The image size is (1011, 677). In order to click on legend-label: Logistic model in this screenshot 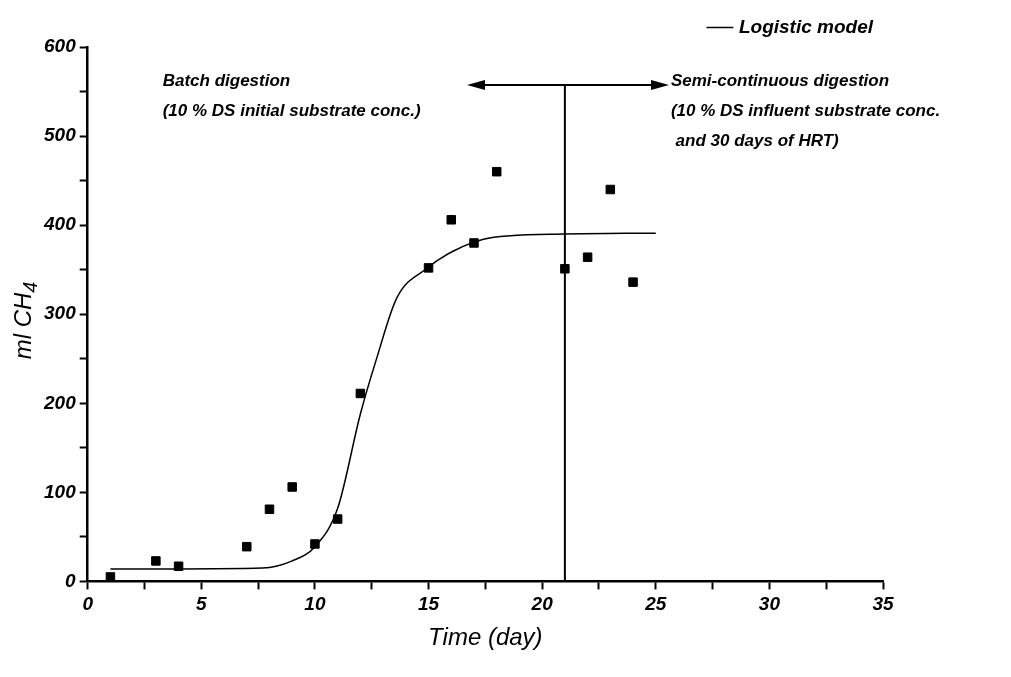, I will do `click(806, 26)`.